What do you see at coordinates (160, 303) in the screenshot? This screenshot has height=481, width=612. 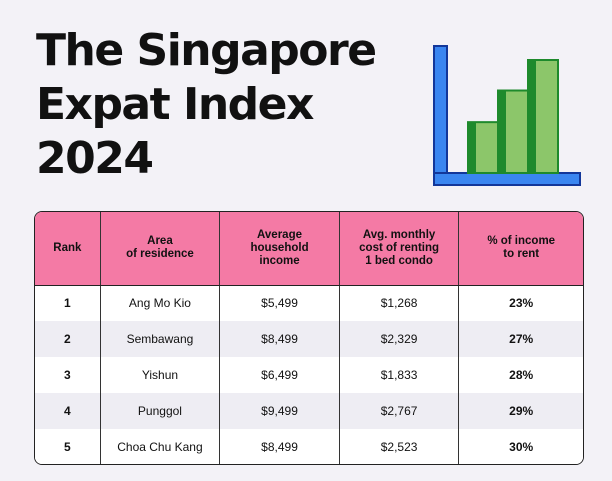 I see `cell-area: Ang Mo Kio` at bounding box center [160, 303].